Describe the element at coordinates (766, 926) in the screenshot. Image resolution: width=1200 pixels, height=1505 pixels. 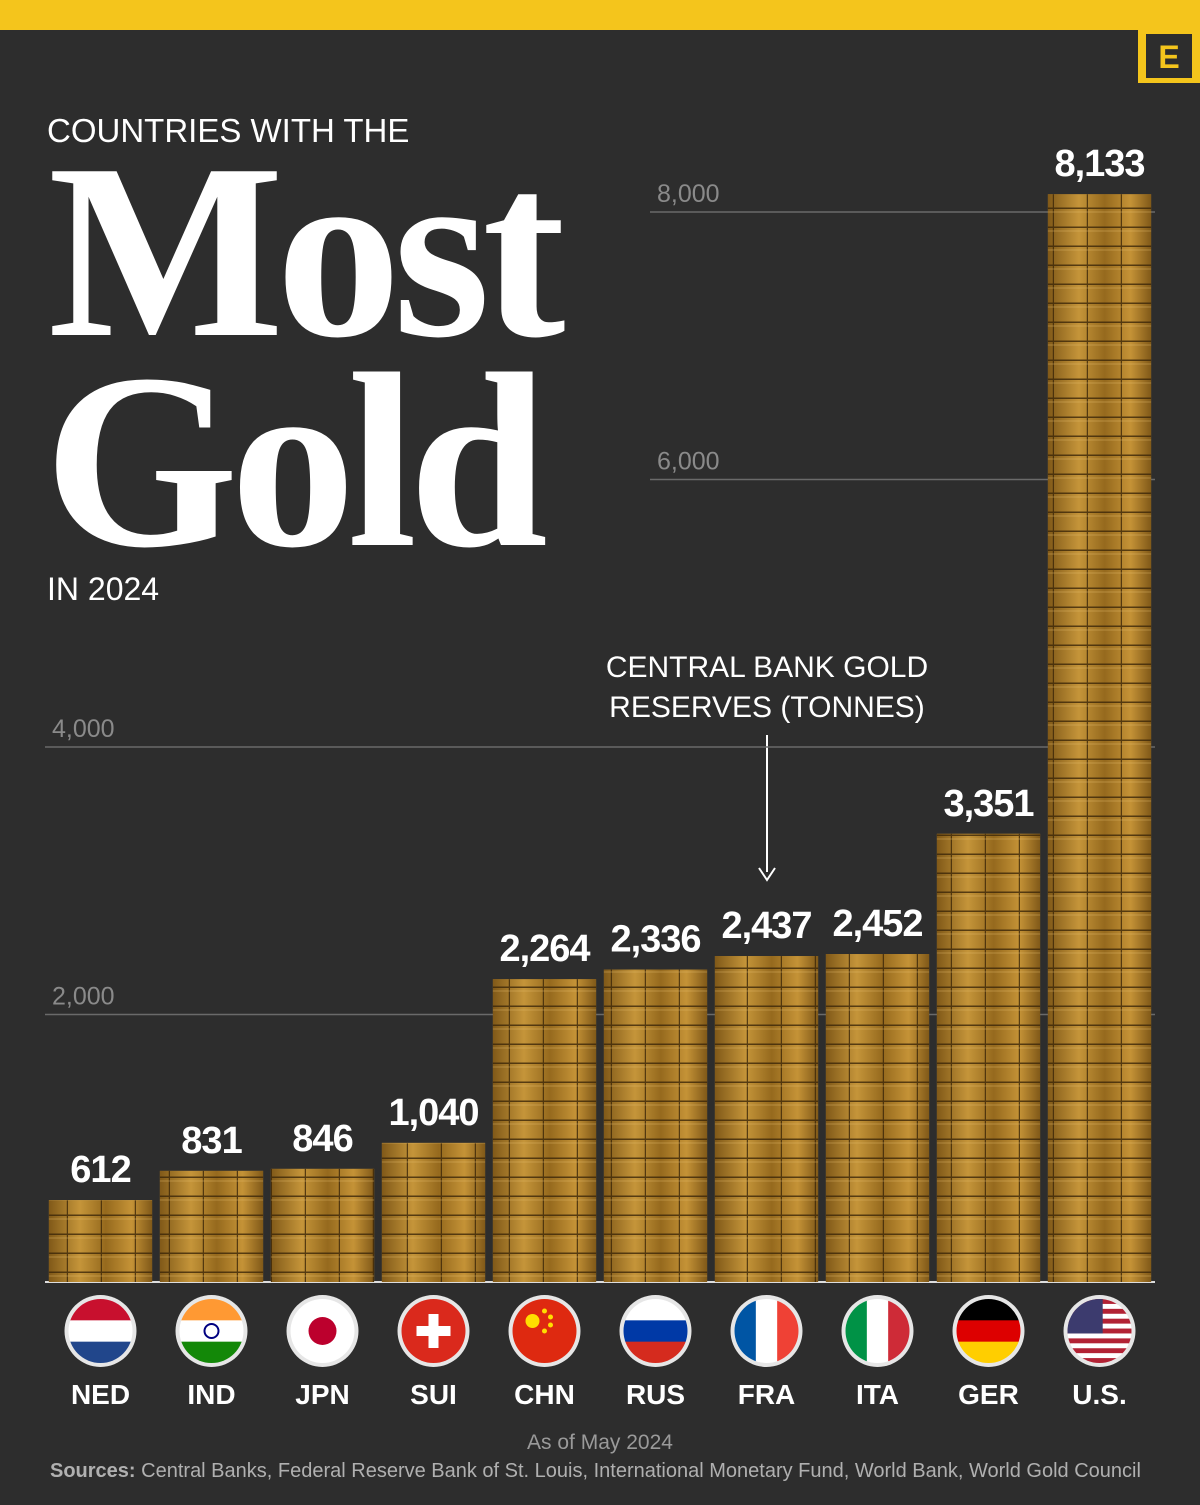
I see `value-label: 2,437` at that location.